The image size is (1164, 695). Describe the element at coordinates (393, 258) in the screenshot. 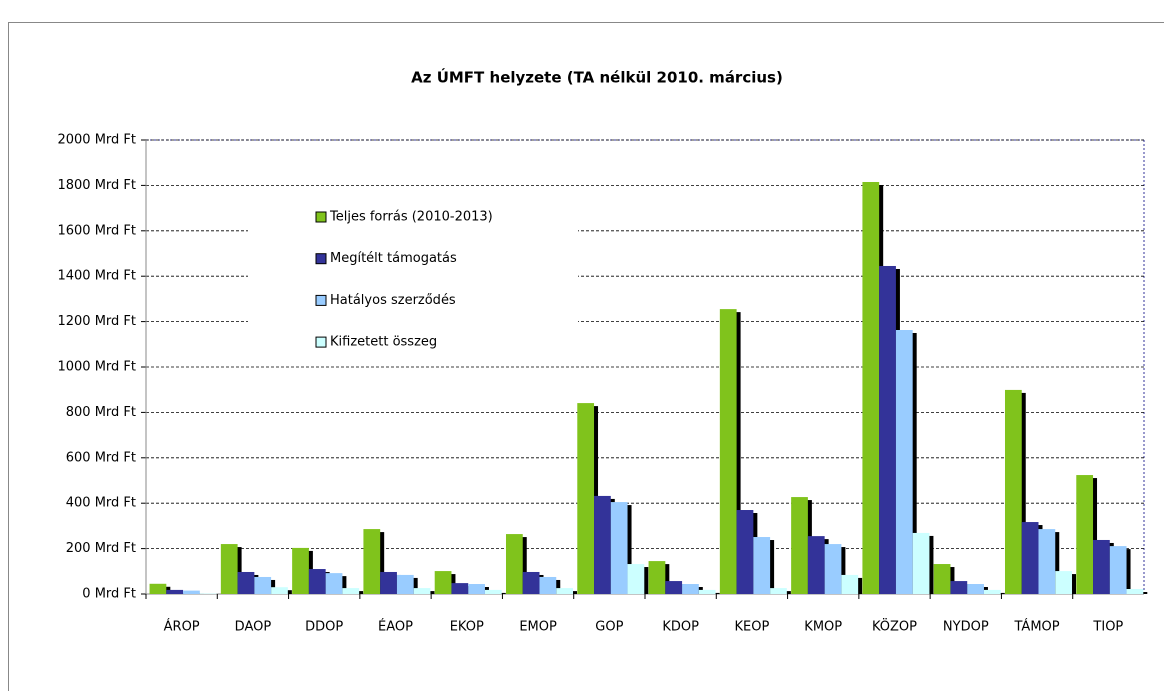

I see `legend-label: Megítélt támogatás` at that location.